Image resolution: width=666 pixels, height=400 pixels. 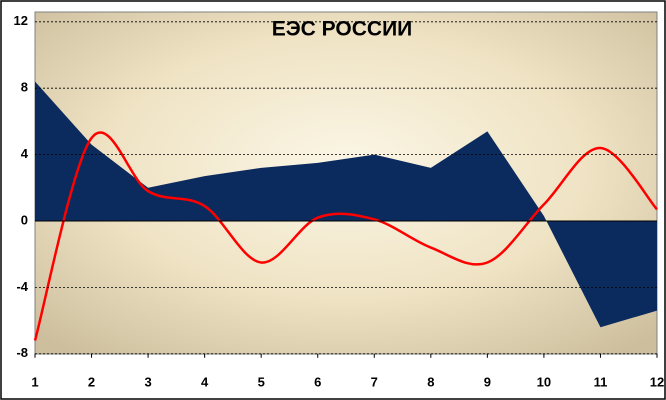 What do you see at coordinates (22, 352) in the screenshot?
I see `y-tick-label: -8` at bounding box center [22, 352].